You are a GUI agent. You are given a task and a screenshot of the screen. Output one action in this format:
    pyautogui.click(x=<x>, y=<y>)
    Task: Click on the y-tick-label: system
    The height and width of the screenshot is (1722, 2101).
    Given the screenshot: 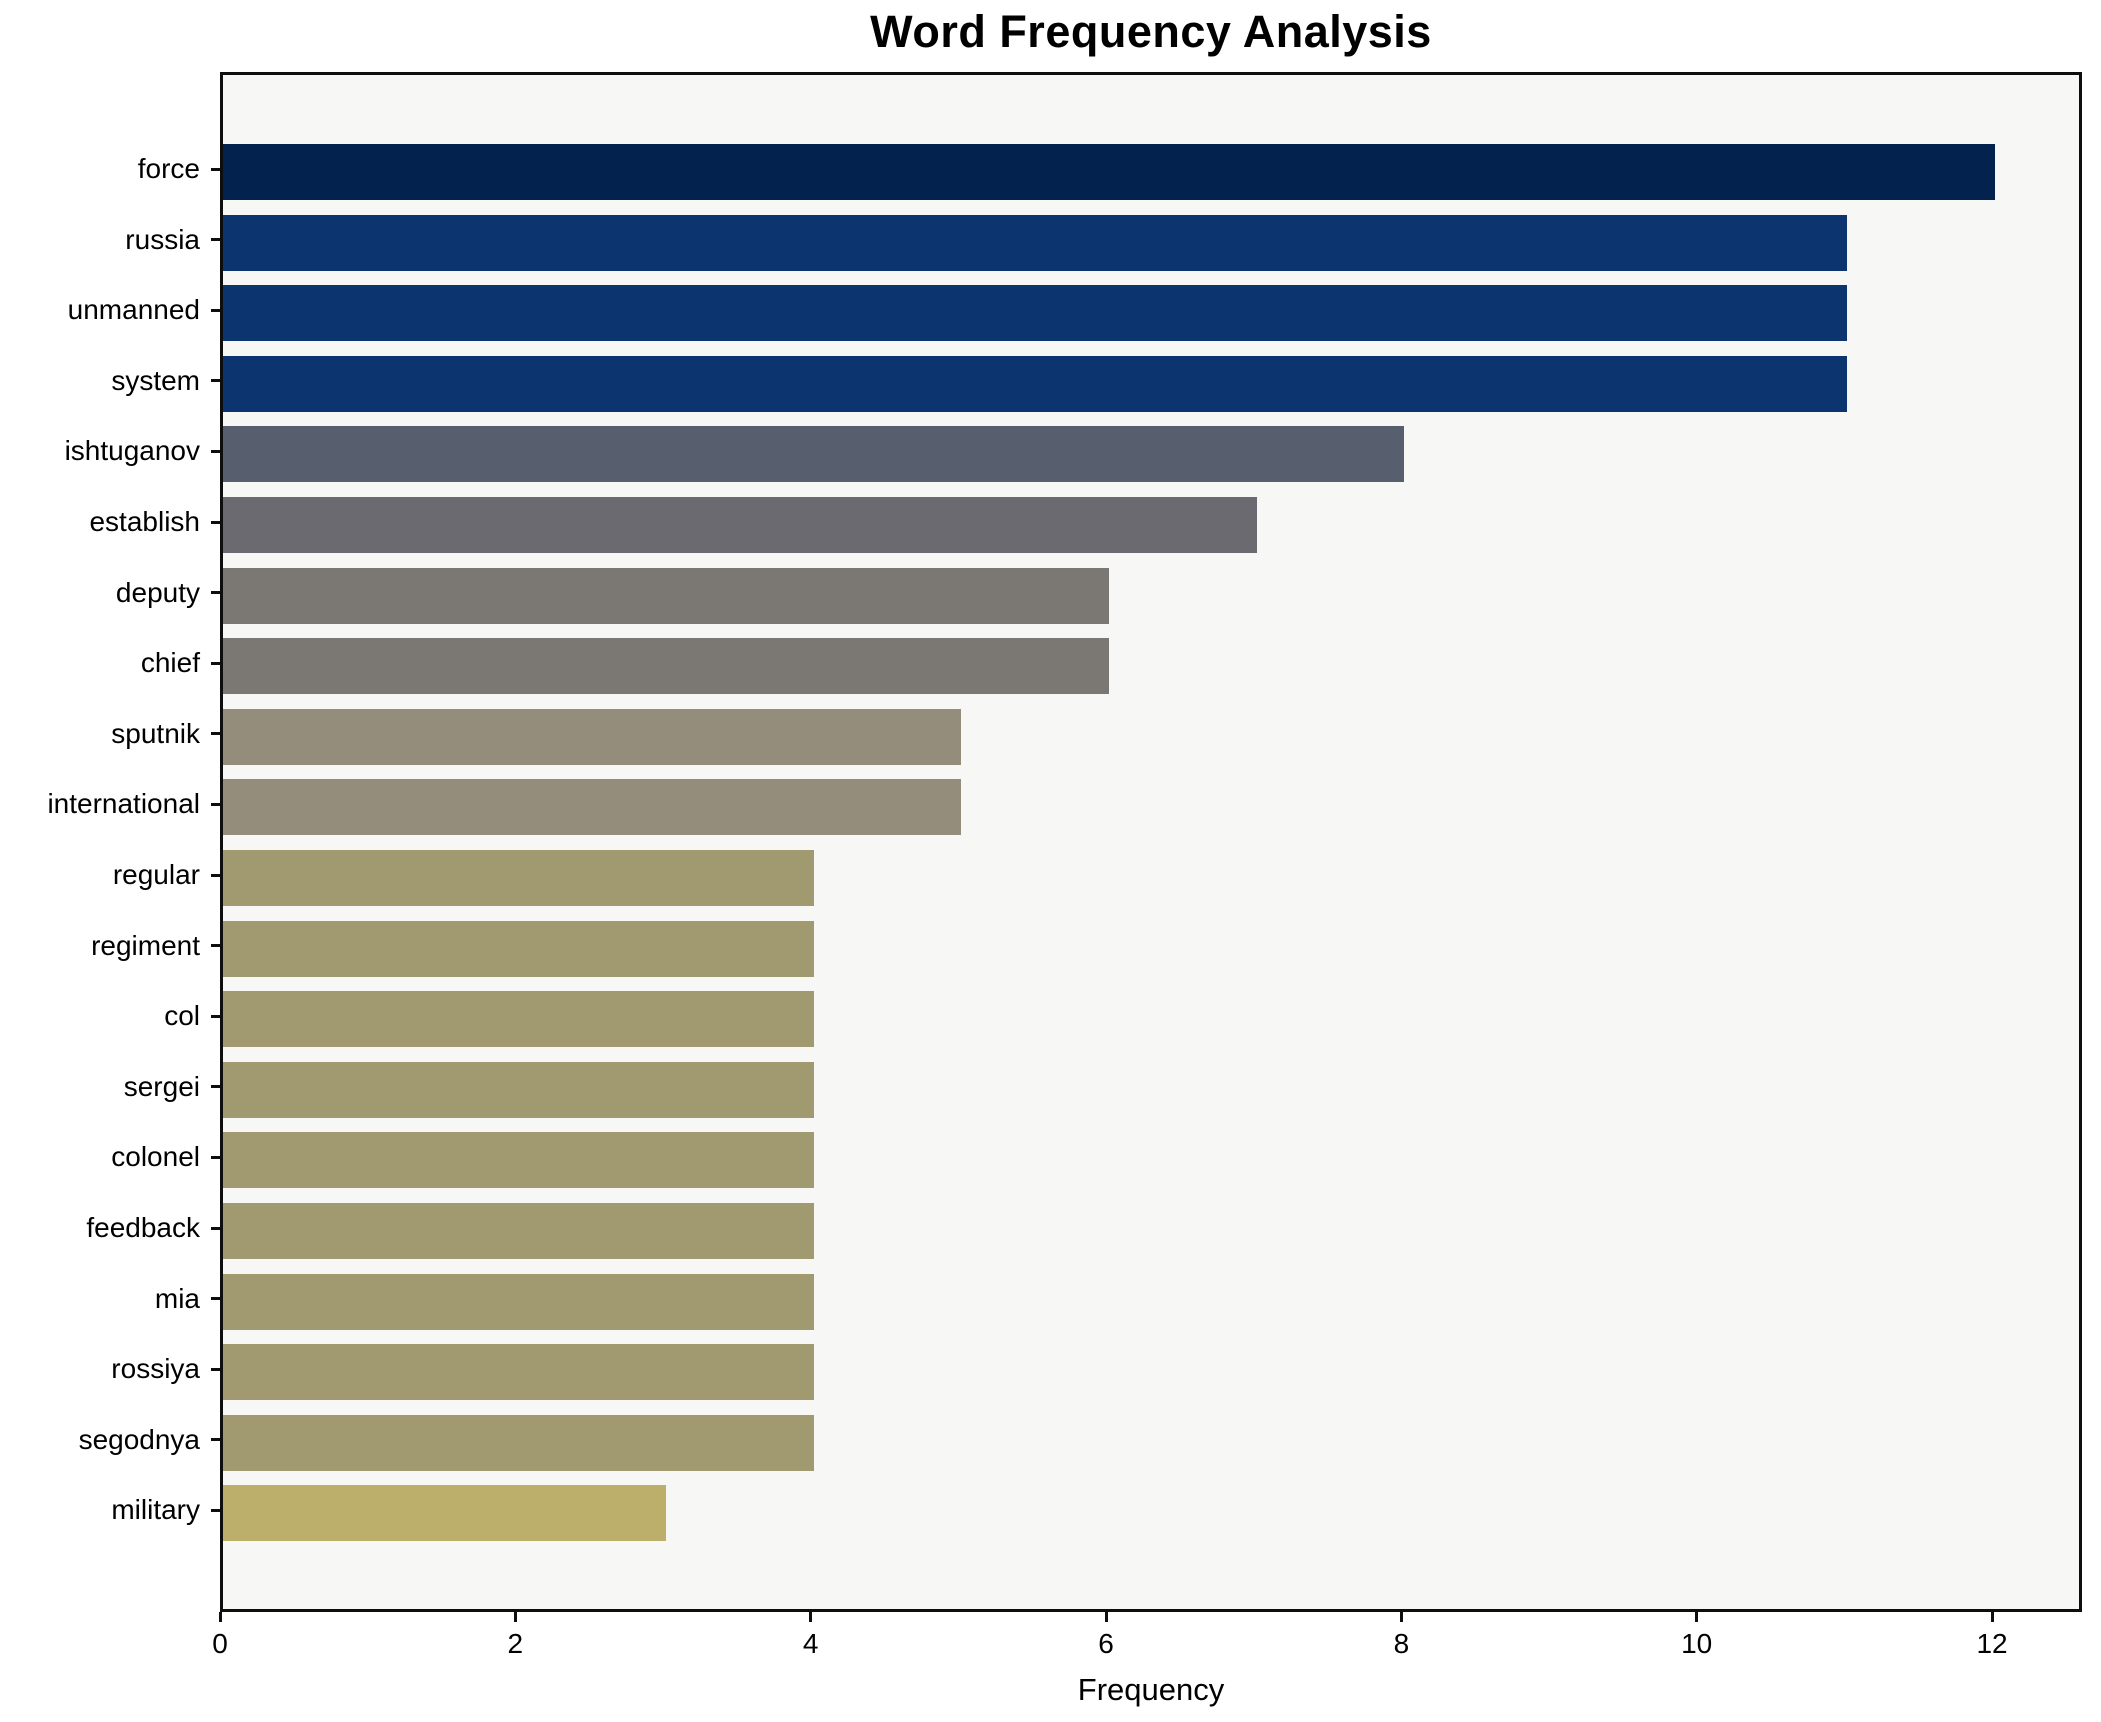 What is the action you would take?
    pyautogui.click(x=155, y=380)
    